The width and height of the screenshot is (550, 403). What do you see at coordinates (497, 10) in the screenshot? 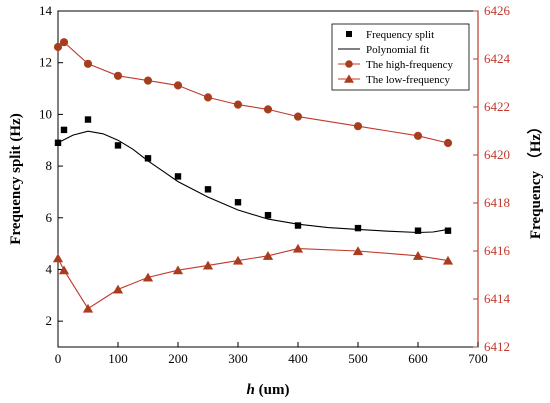
I see `right-y-tick-label-7: 6426` at bounding box center [497, 10].